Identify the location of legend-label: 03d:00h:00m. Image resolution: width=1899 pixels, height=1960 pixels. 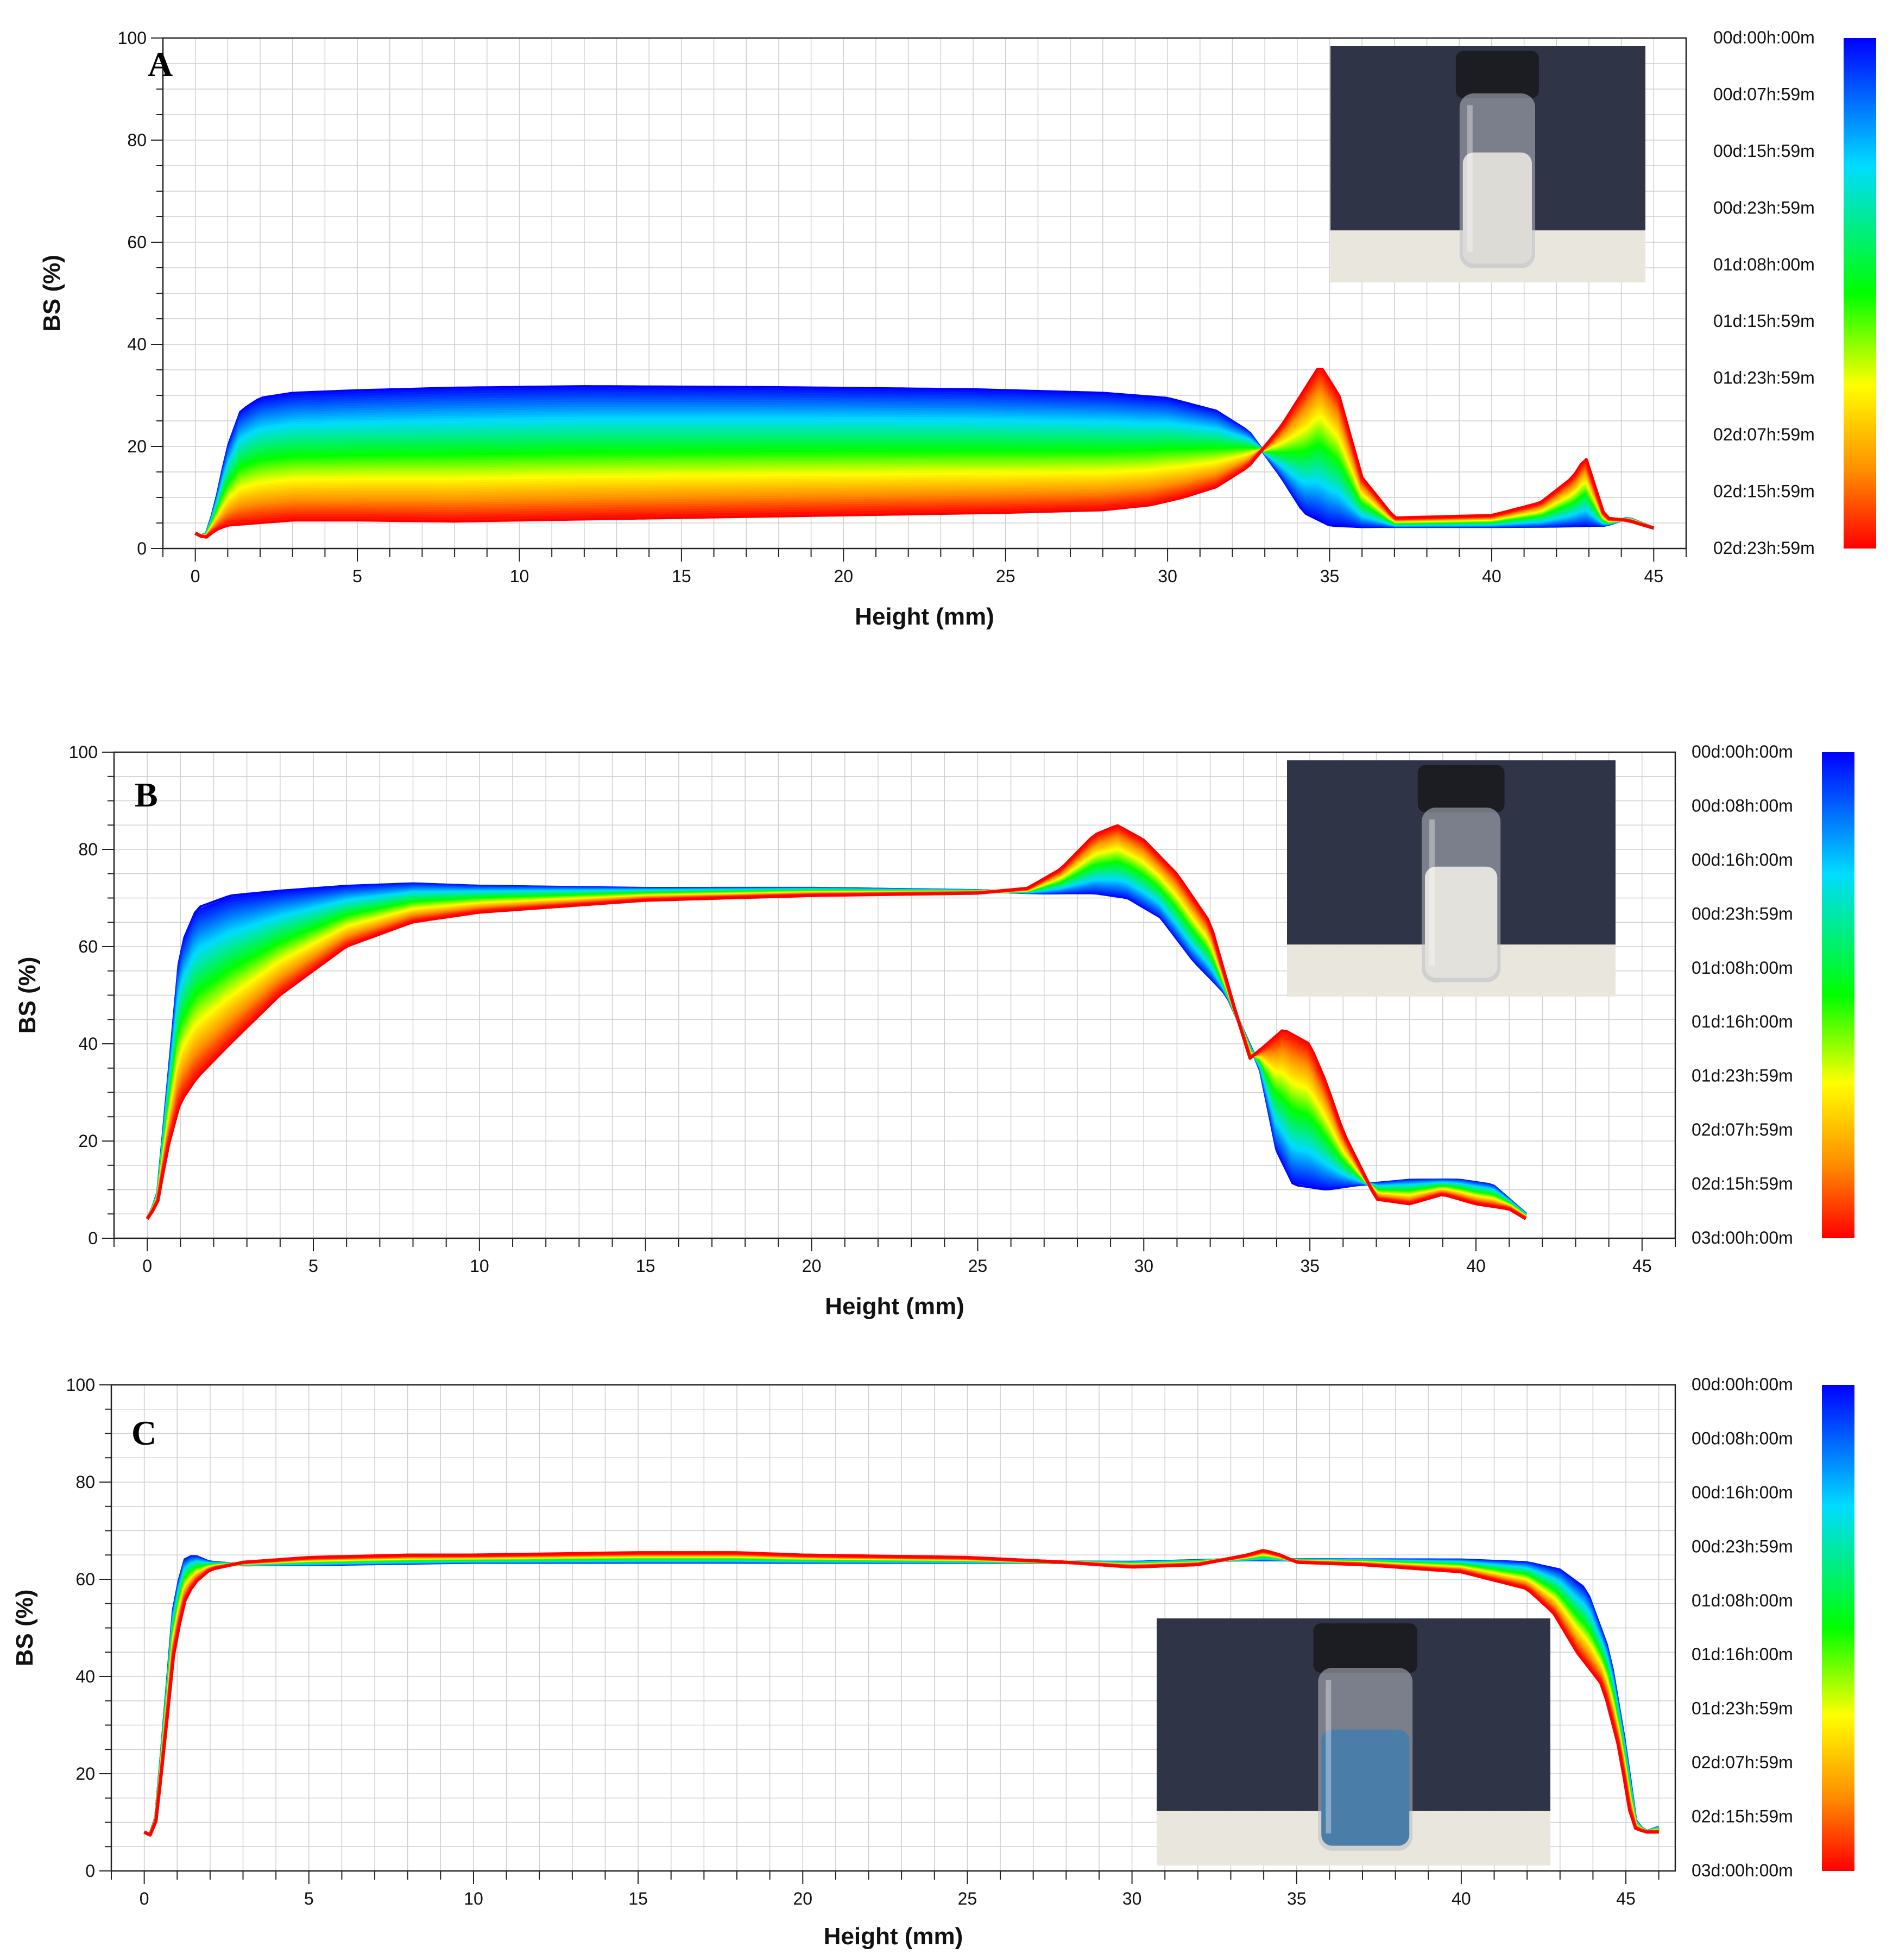
(1742, 1871).